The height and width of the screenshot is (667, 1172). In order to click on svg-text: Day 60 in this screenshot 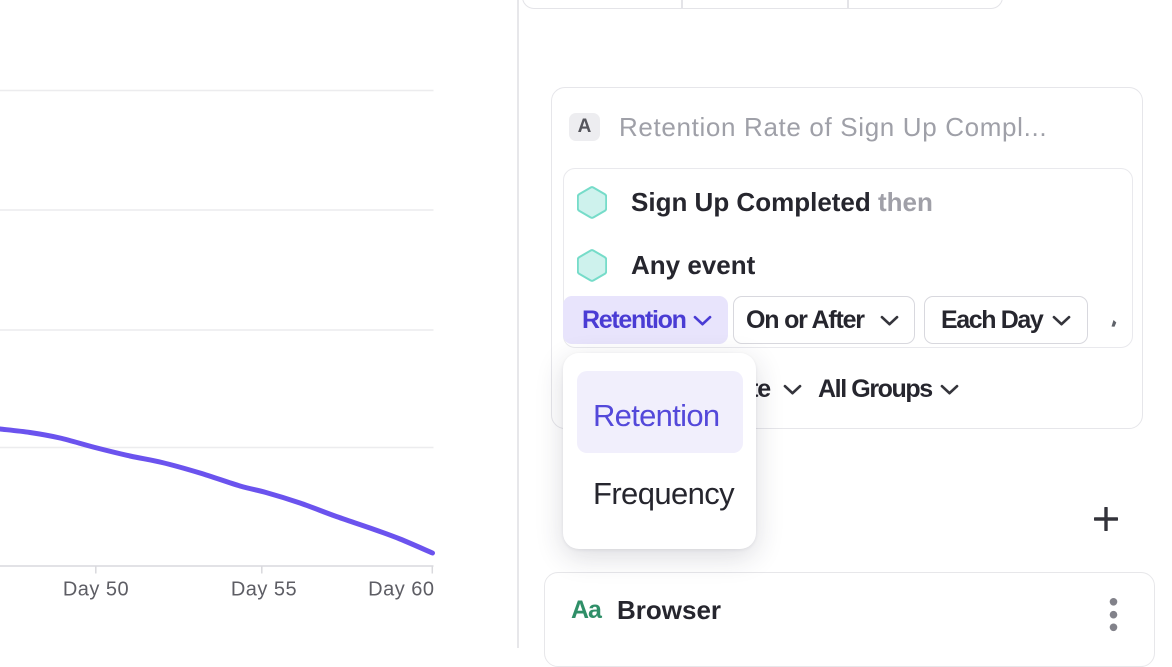, I will do `click(401, 590)`.